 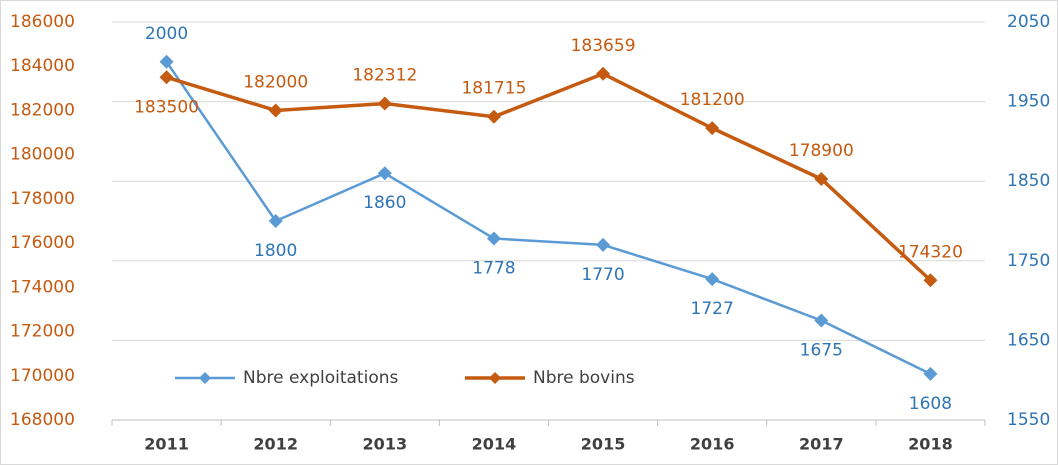 What do you see at coordinates (493, 269) in the screenshot?
I see `data-label: 1778` at bounding box center [493, 269].